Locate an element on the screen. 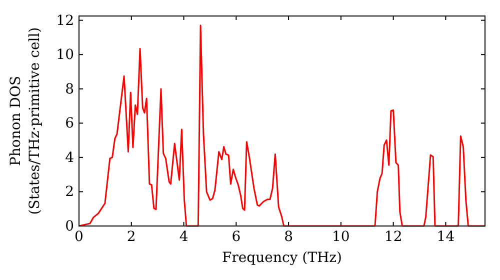 Image resolution: width=500 pixels, height=280 pixels. x-tick-label: 4 is located at coordinates (183, 236).